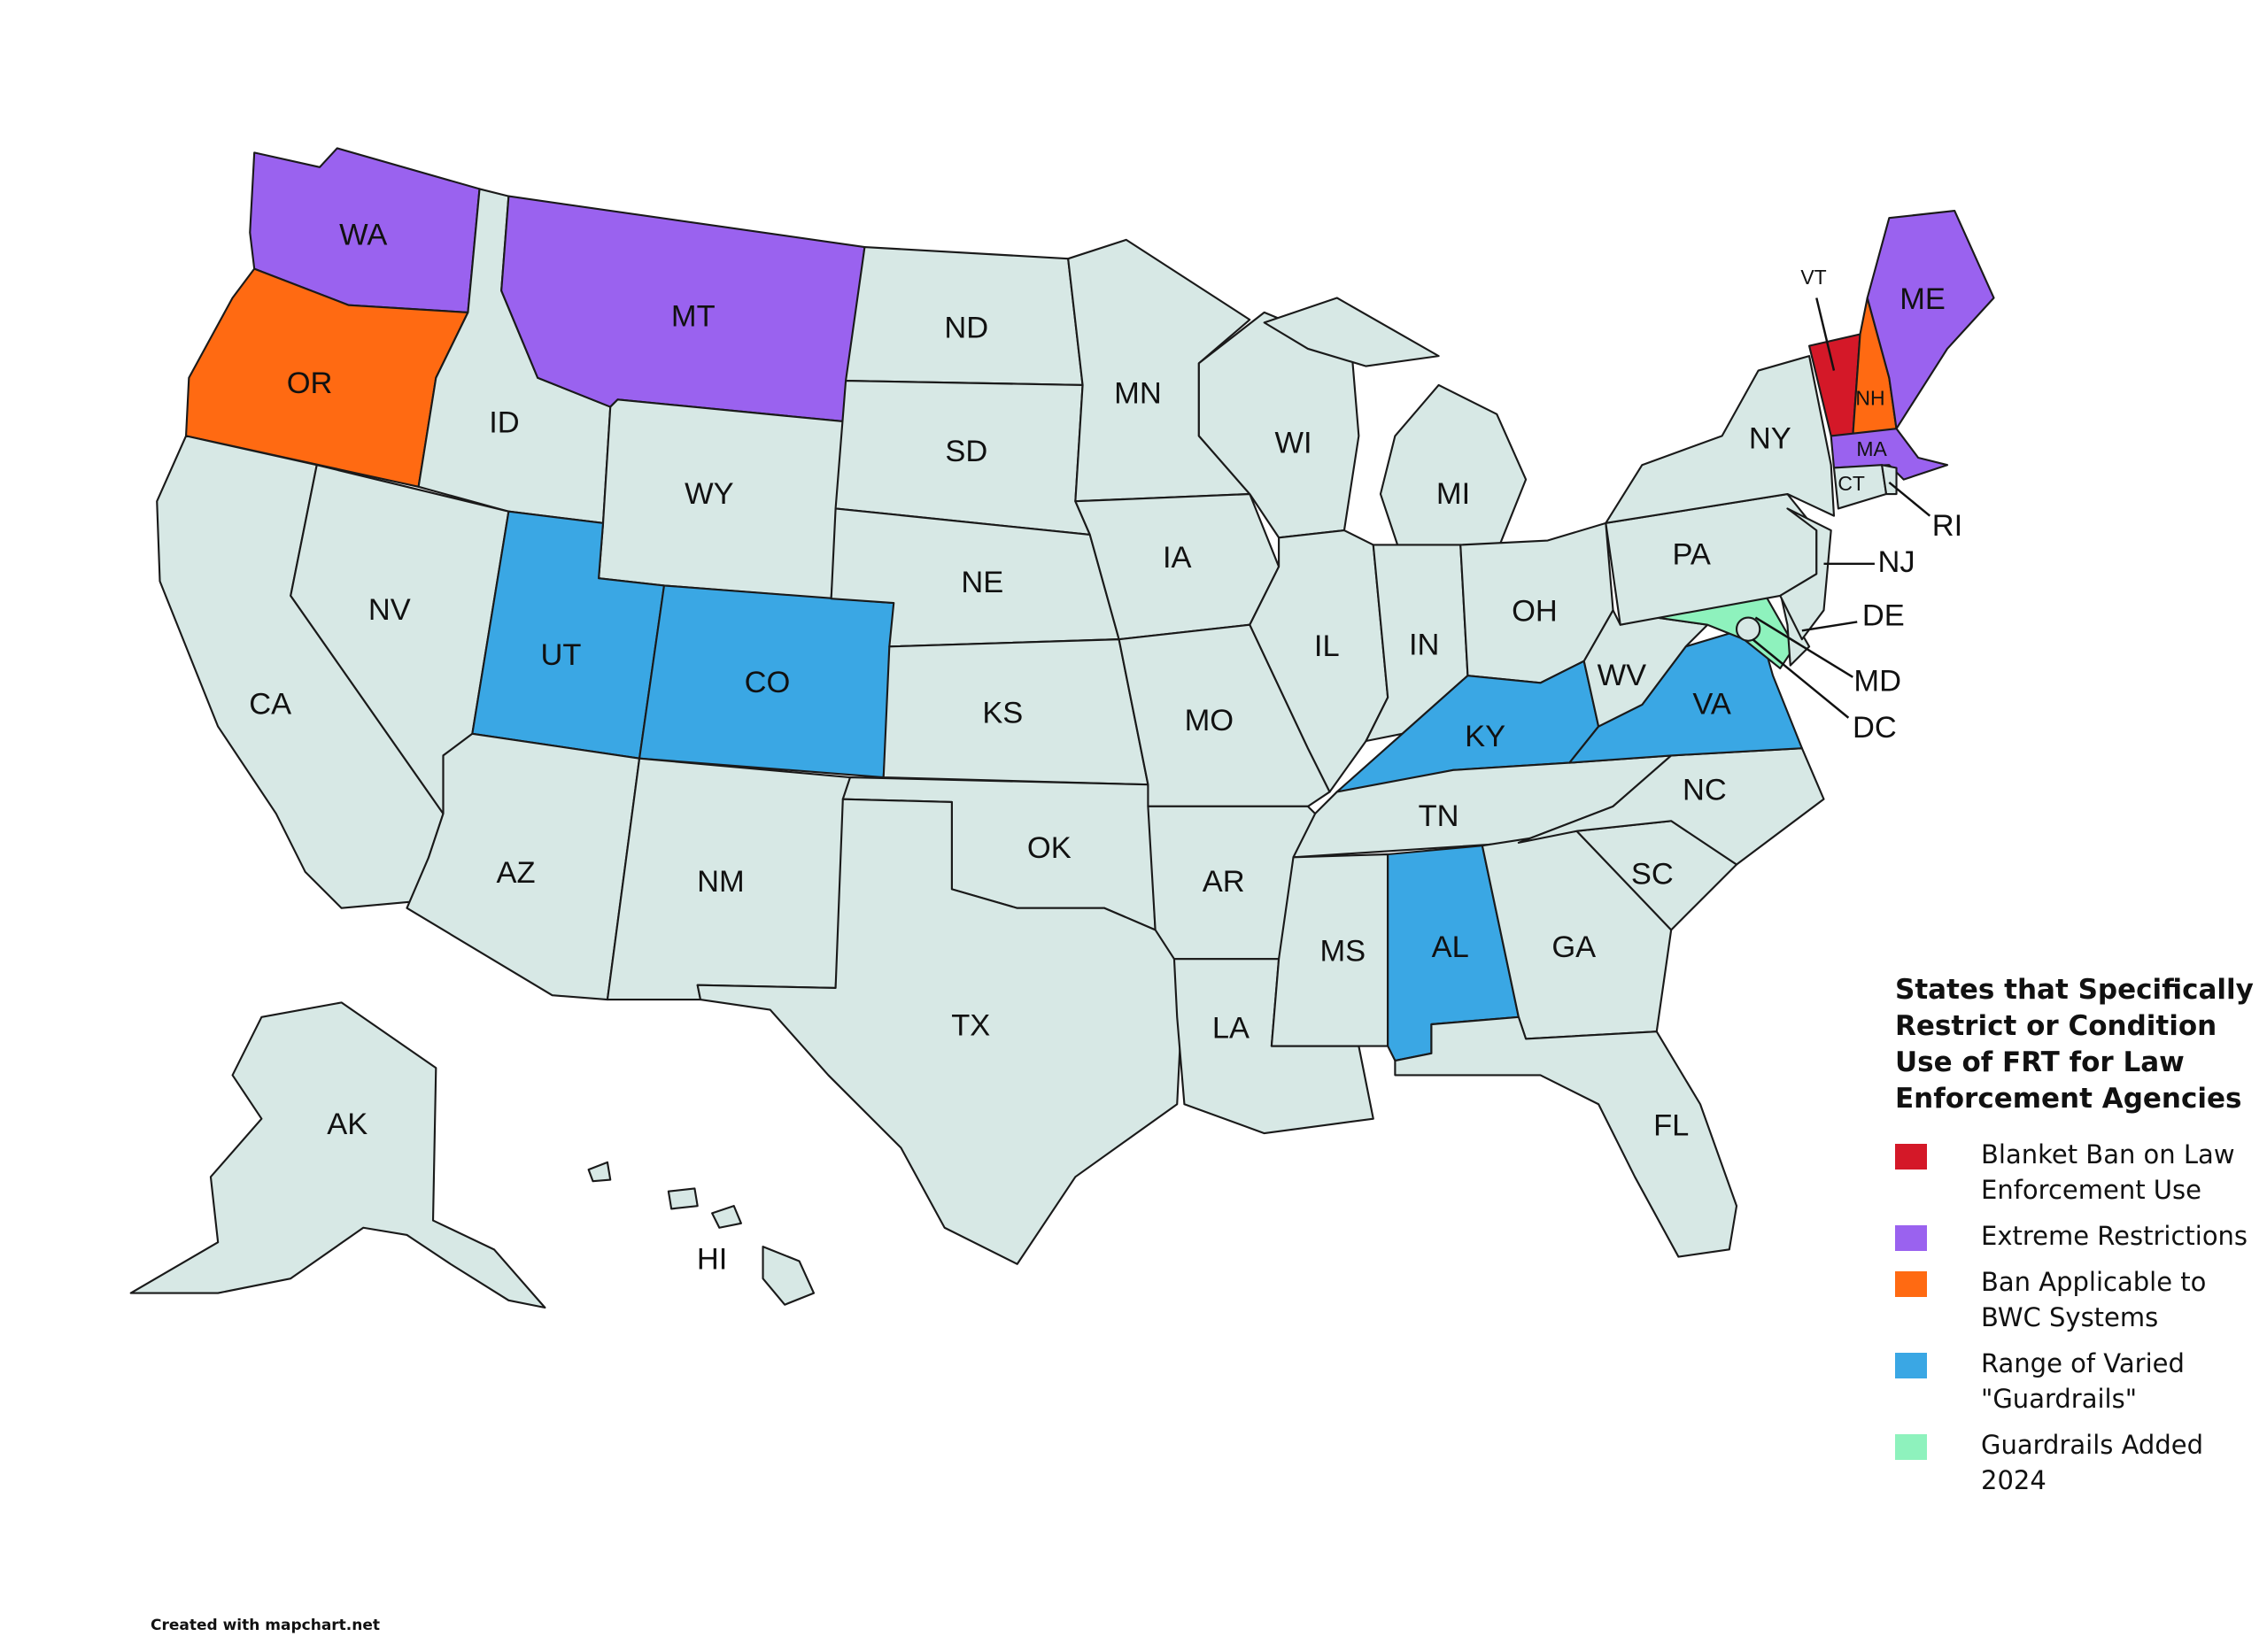 The height and width of the screenshot is (1652, 2267). What do you see at coordinates (1573, 947) in the screenshot?
I see `state-label-ga: GA` at bounding box center [1573, 947].